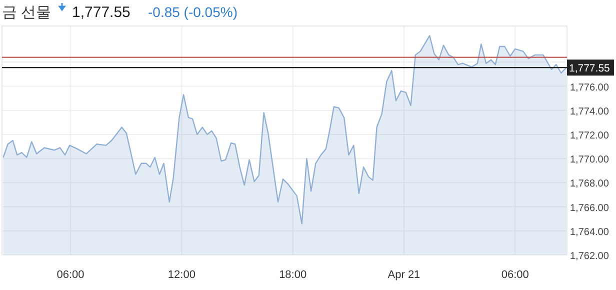 This screenshot has height=290, width=616. I want to click on y-tick-label: 1,772.00, so click(590, 136).